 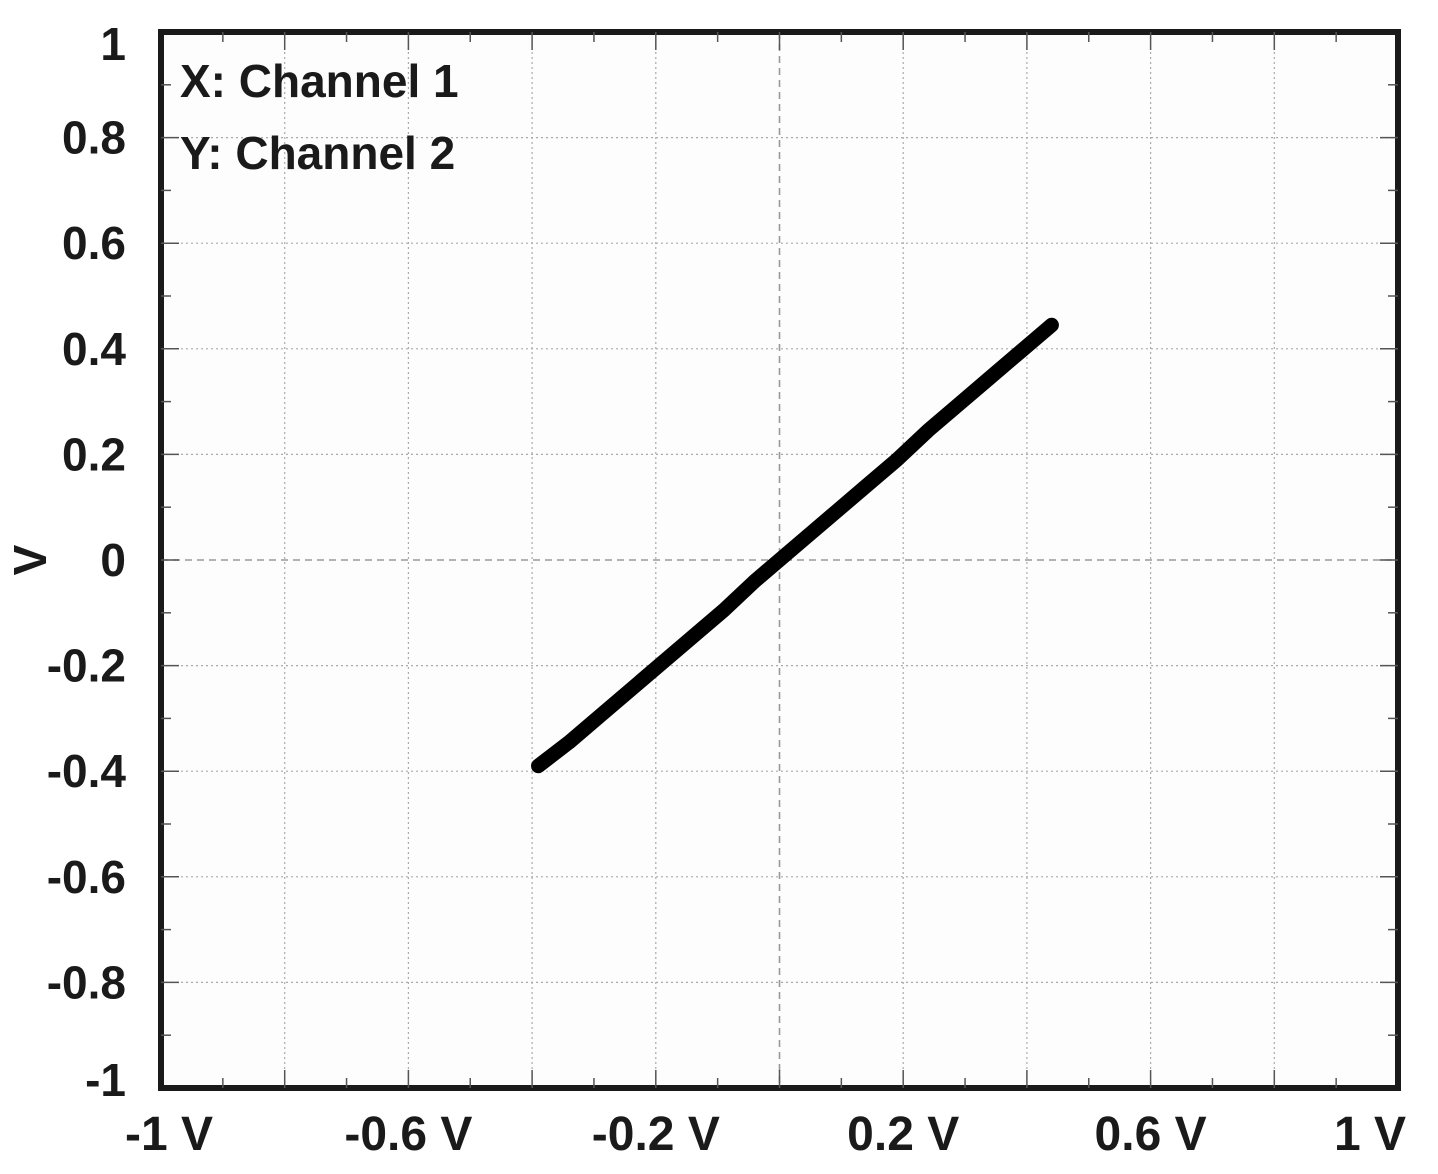 I want to click on y-tick-label: 0.6, so click(x=94, y=243).